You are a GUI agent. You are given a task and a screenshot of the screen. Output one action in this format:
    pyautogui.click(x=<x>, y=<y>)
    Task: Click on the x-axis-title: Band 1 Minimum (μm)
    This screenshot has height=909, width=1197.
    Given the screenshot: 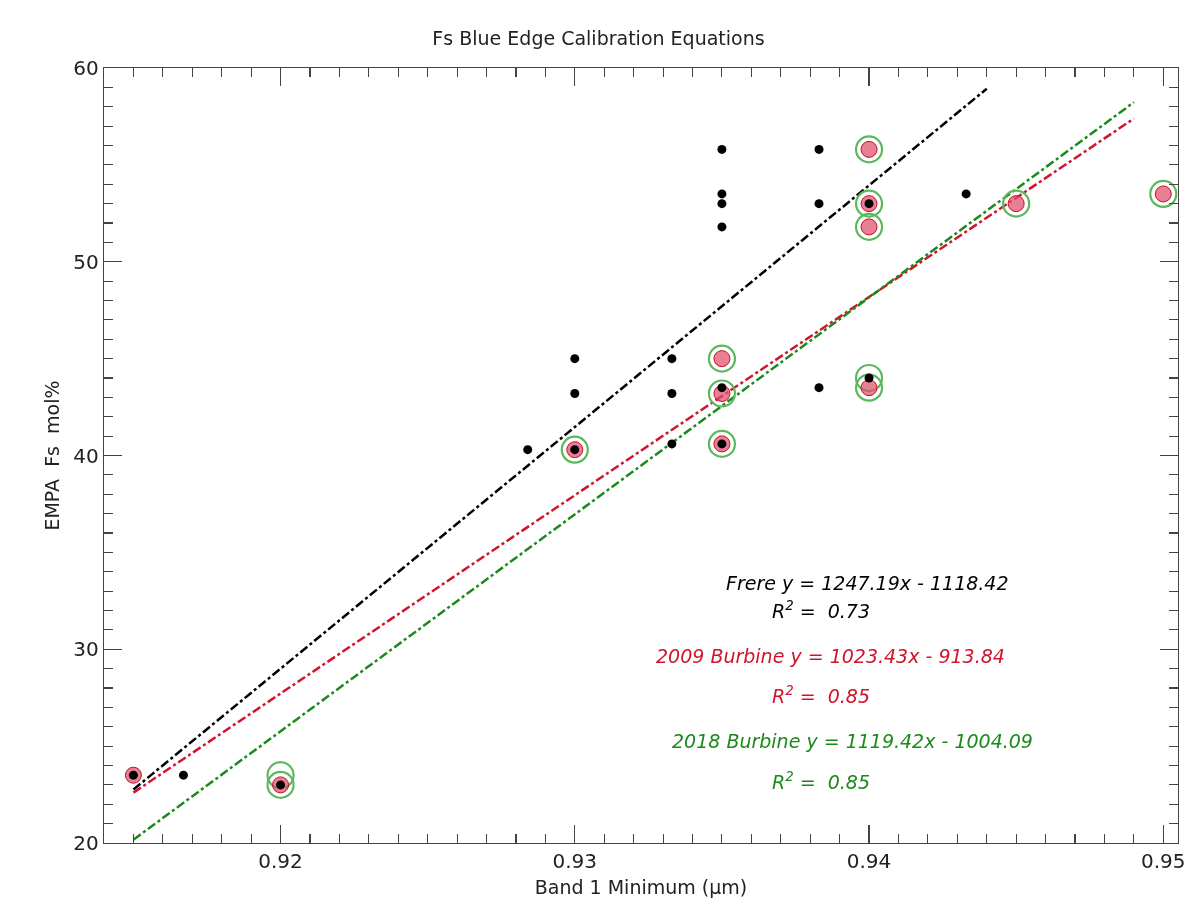 What is the action you would take?
    pyautogui.click(x=641, y=886)
    